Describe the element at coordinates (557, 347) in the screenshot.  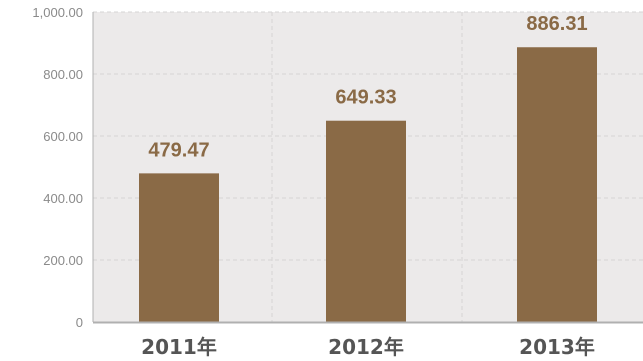
I see `x-tick-label-3: 2013年` at that location.